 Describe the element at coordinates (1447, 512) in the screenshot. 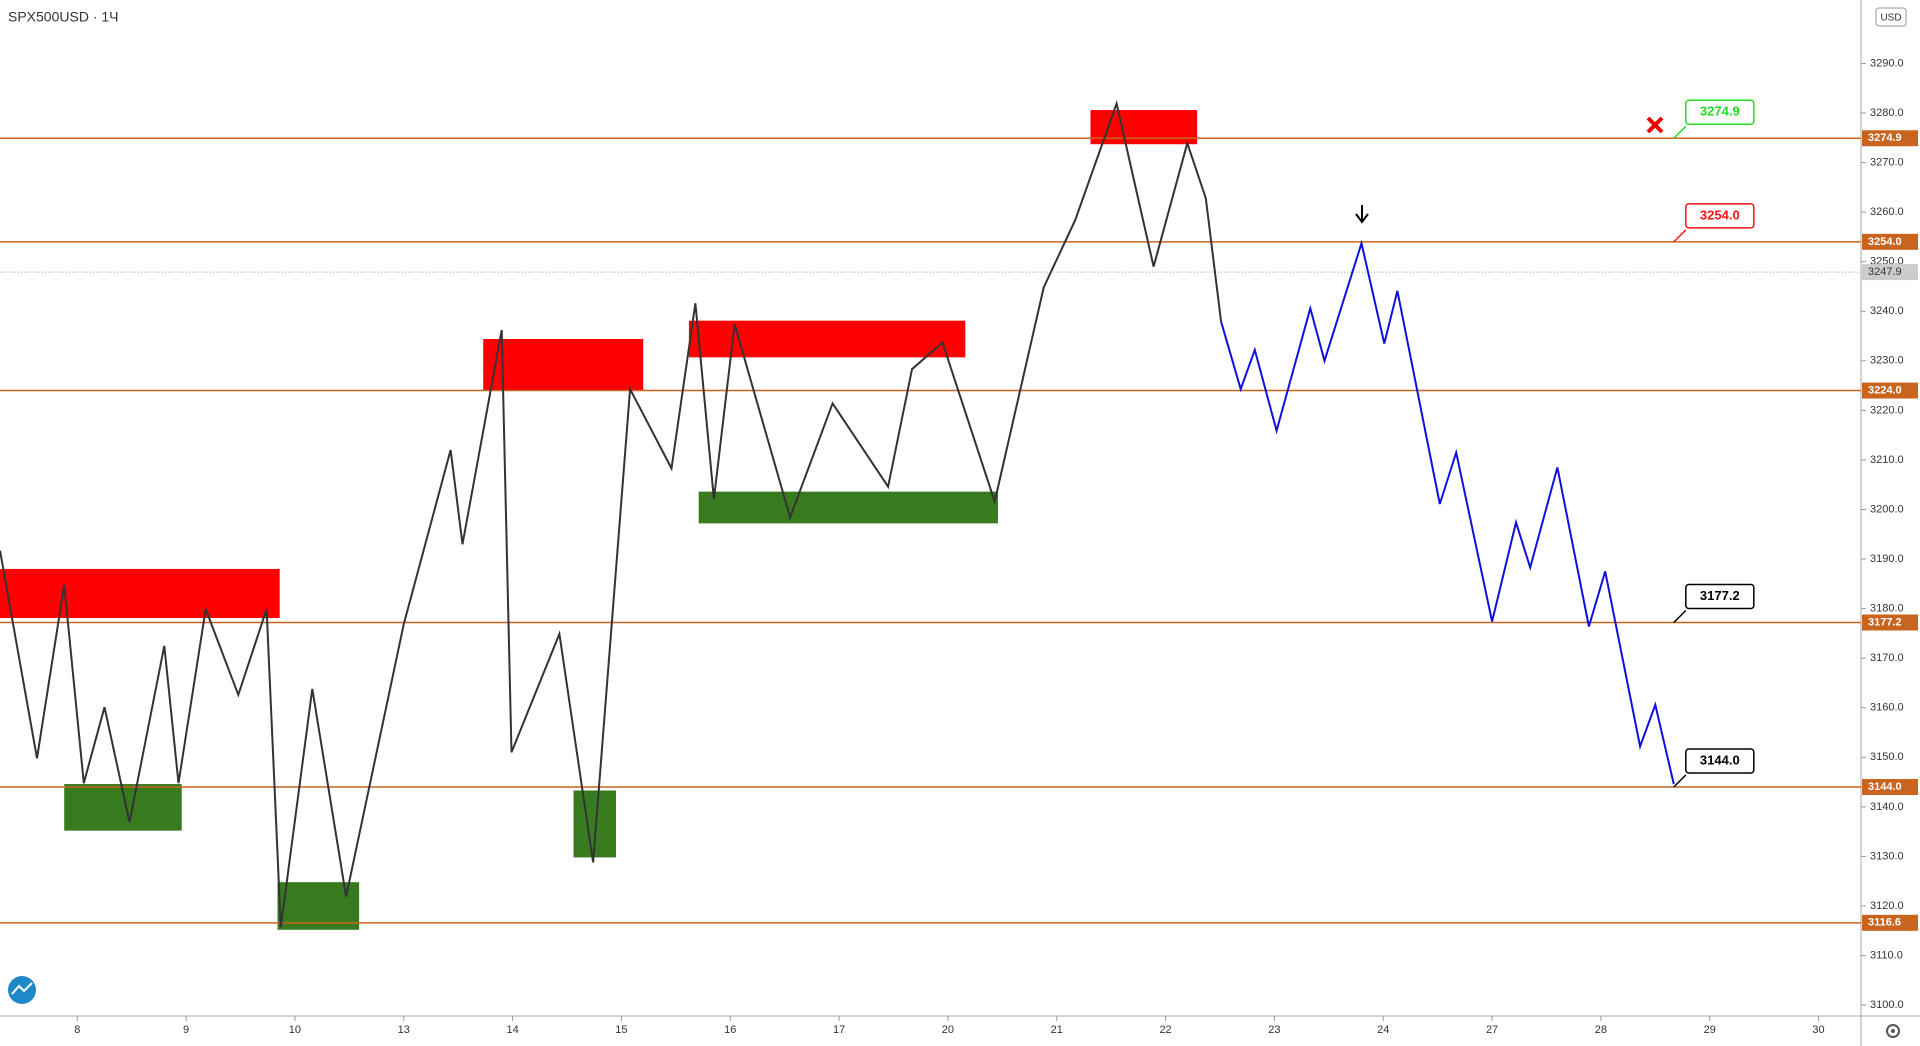

I see `price-line` at that location.